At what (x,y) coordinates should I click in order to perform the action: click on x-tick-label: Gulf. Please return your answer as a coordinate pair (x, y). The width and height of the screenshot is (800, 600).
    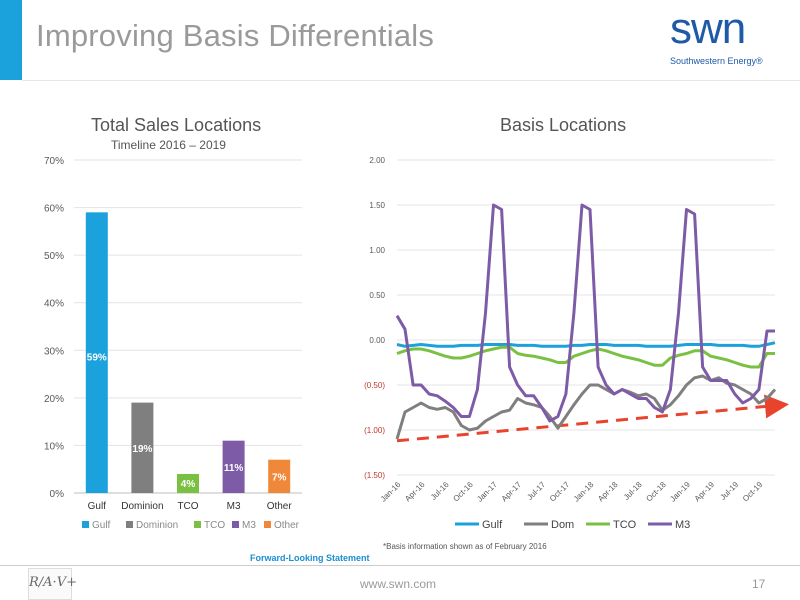
    Looking at the image, I should click on (97, 506).